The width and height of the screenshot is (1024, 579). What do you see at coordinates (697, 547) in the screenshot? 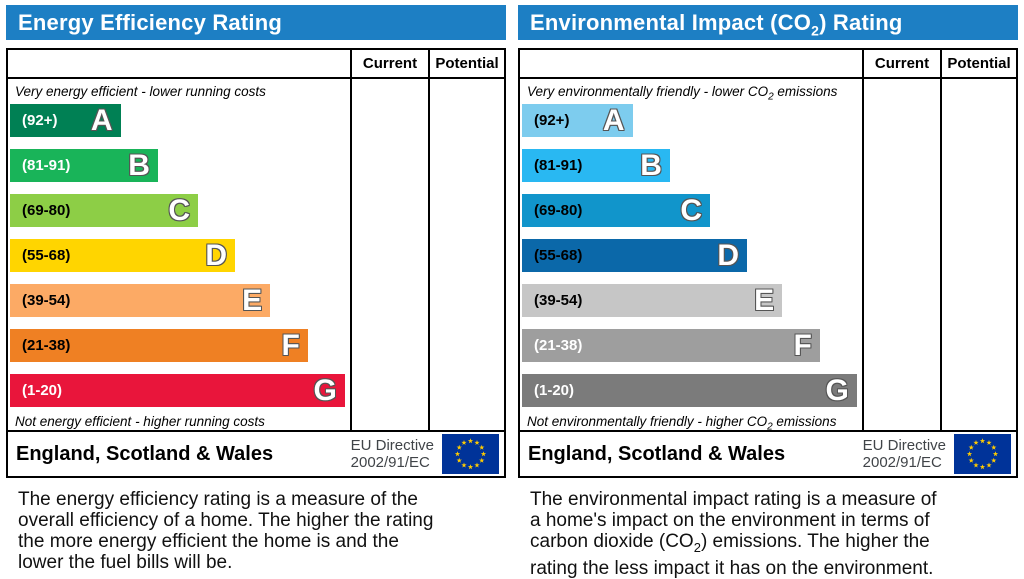
I see `description-subscript: 2` at bounding box center [697, 547].